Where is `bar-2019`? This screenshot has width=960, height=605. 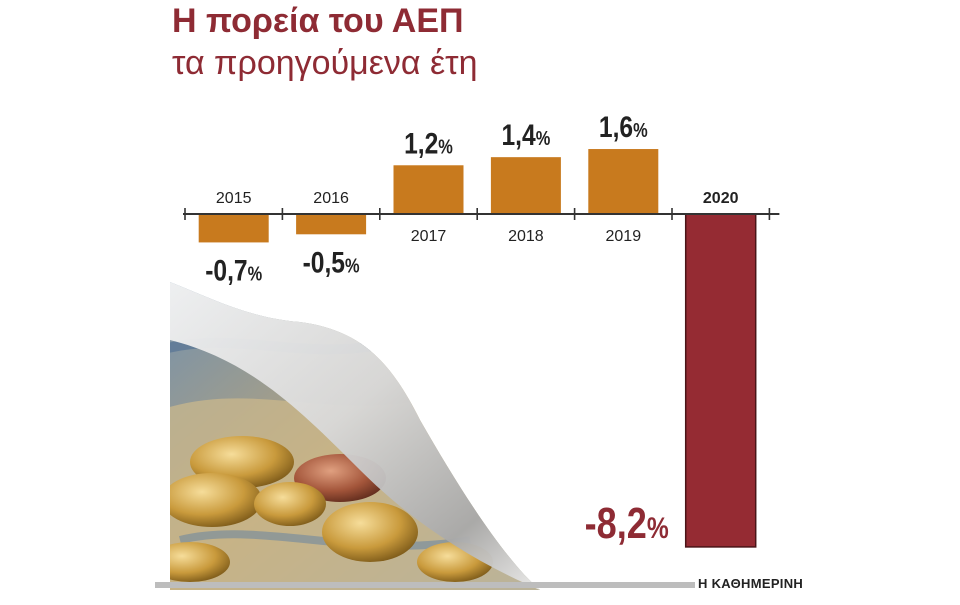
bar-2019 is located at coordinates (623, 181).